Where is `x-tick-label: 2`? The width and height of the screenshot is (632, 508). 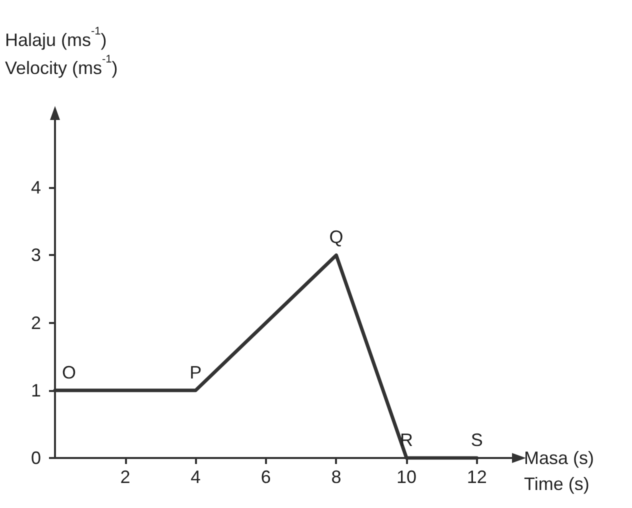 x-tick-label: 2 is located at coordinates (125, 477).